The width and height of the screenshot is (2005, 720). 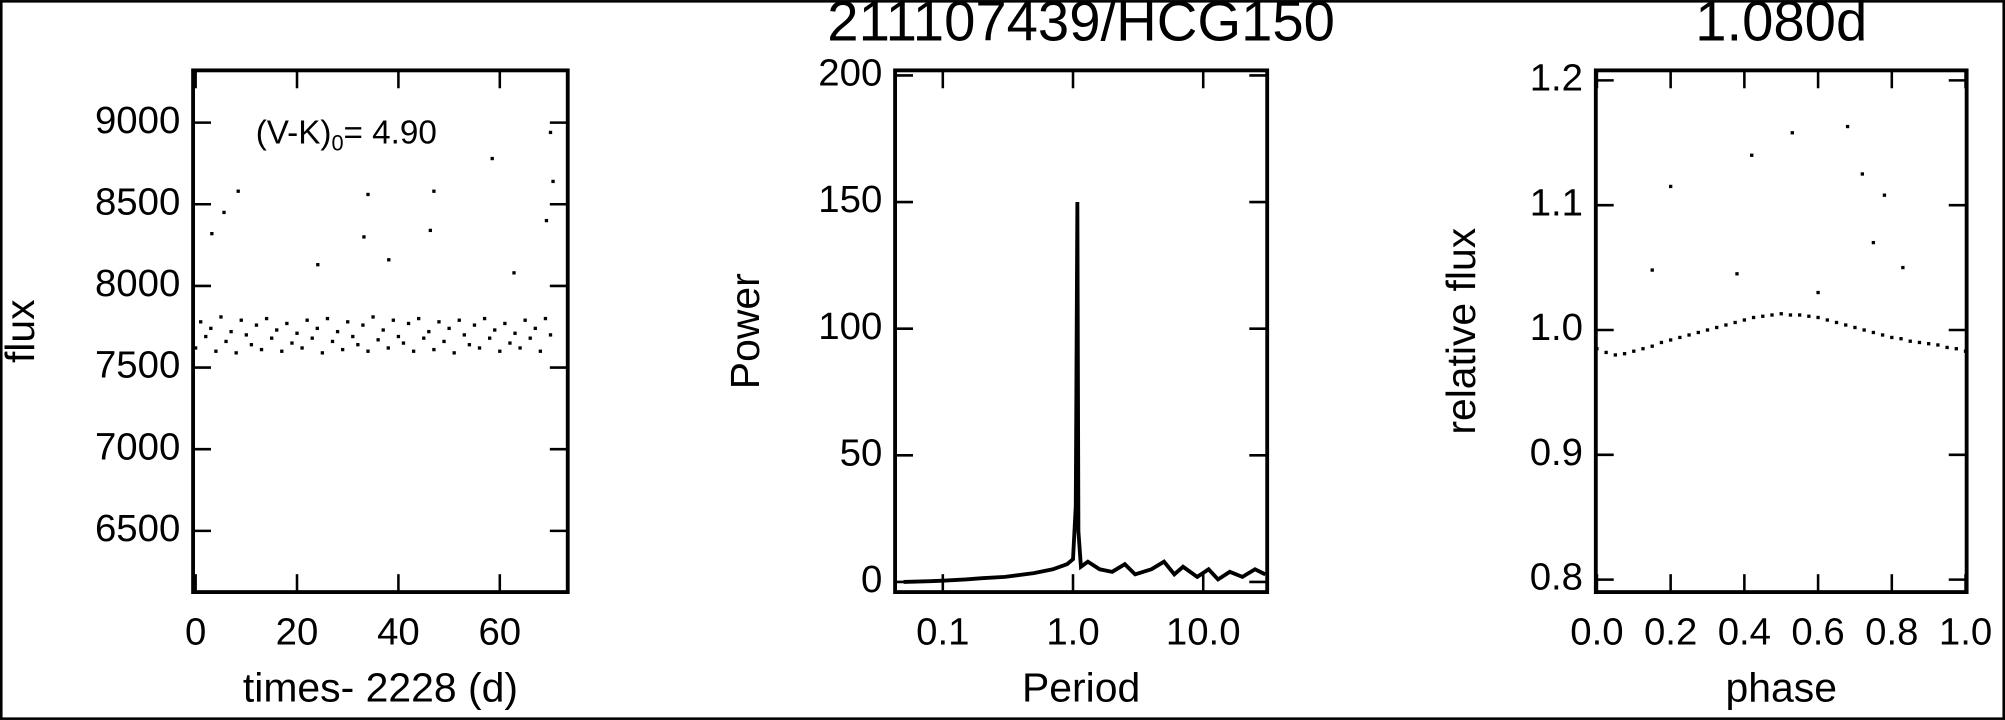 What do you see at coordinates (871, 579) in the screenshot?
I see `y-tick-label: 0` at bounding box center [871, 579].